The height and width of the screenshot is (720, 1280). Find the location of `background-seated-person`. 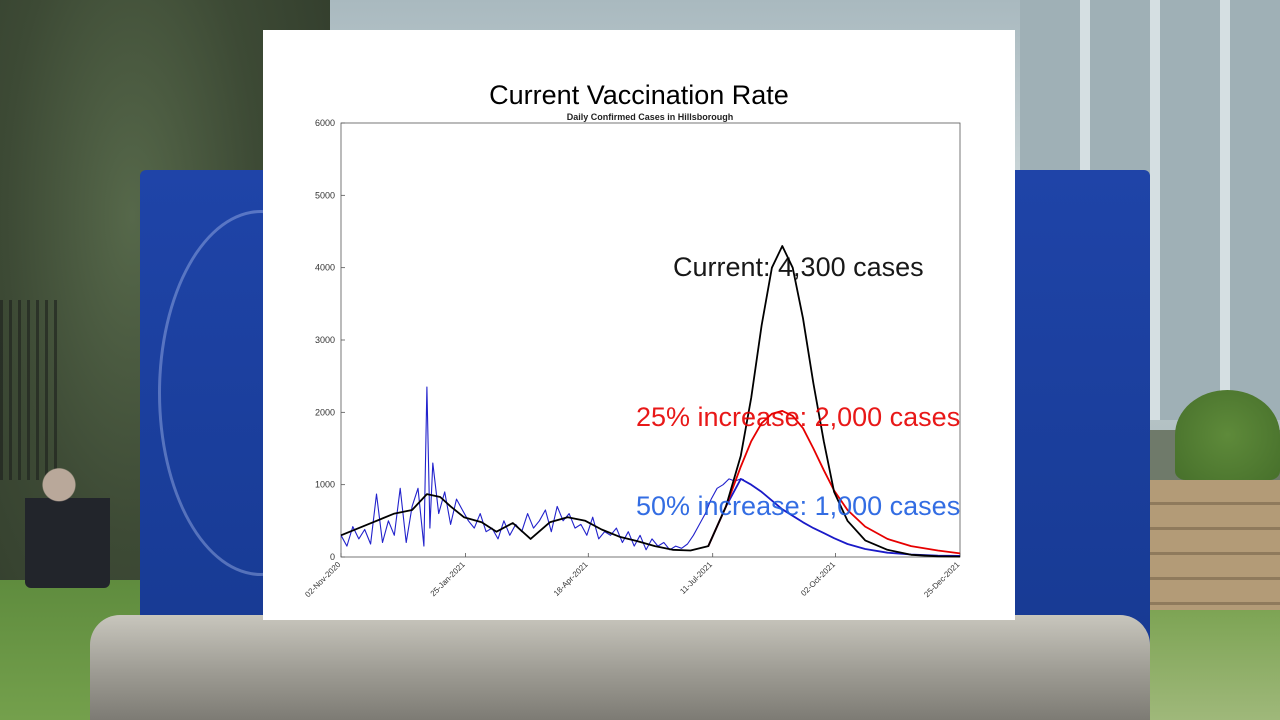

background-seated-person is located at coordinates (67, 528).